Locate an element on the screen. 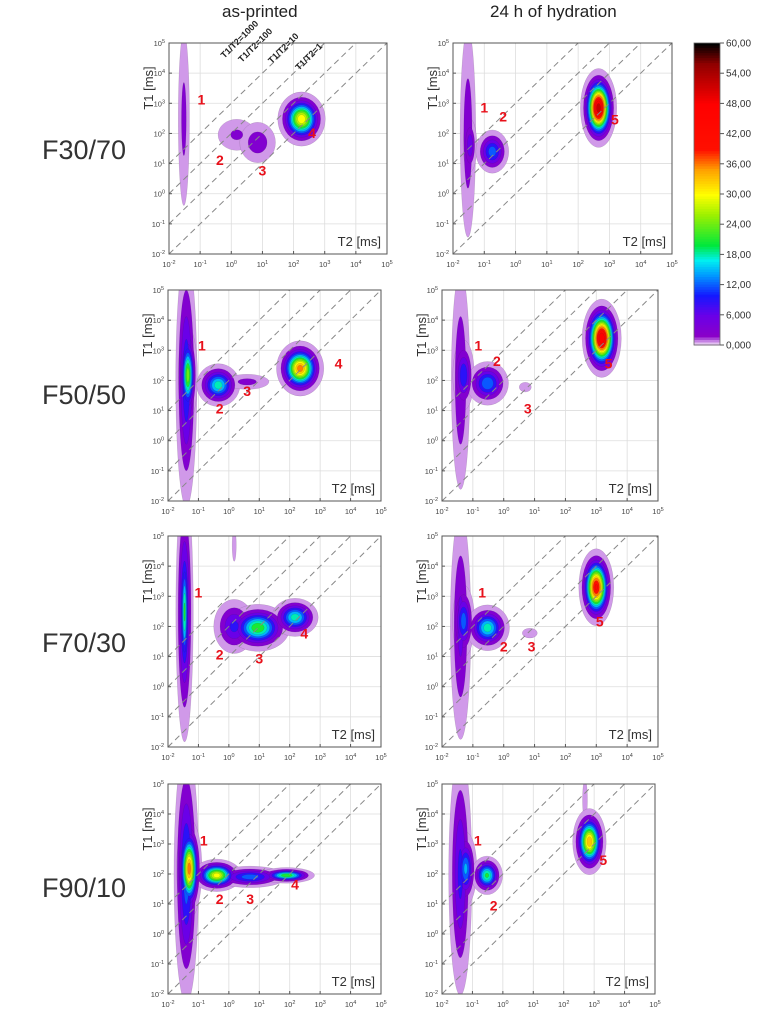 This screenshot has height=1024, width=762. colorbar-tick-label: 54,00 is located at coordinates (738, 74).